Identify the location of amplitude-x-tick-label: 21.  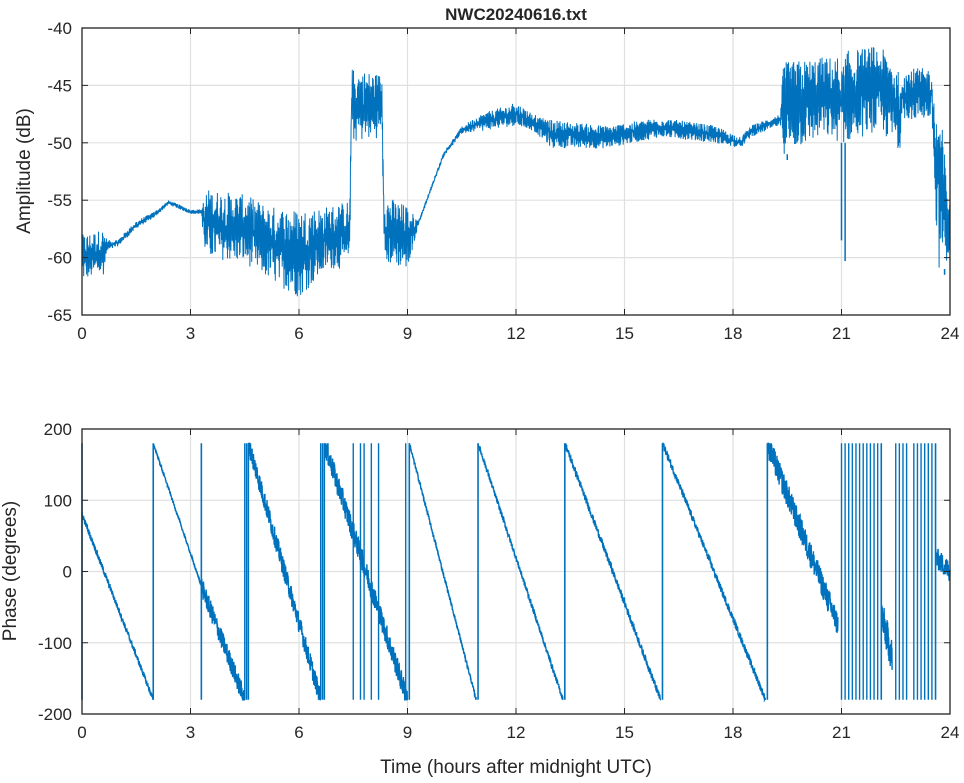
(841, 333).